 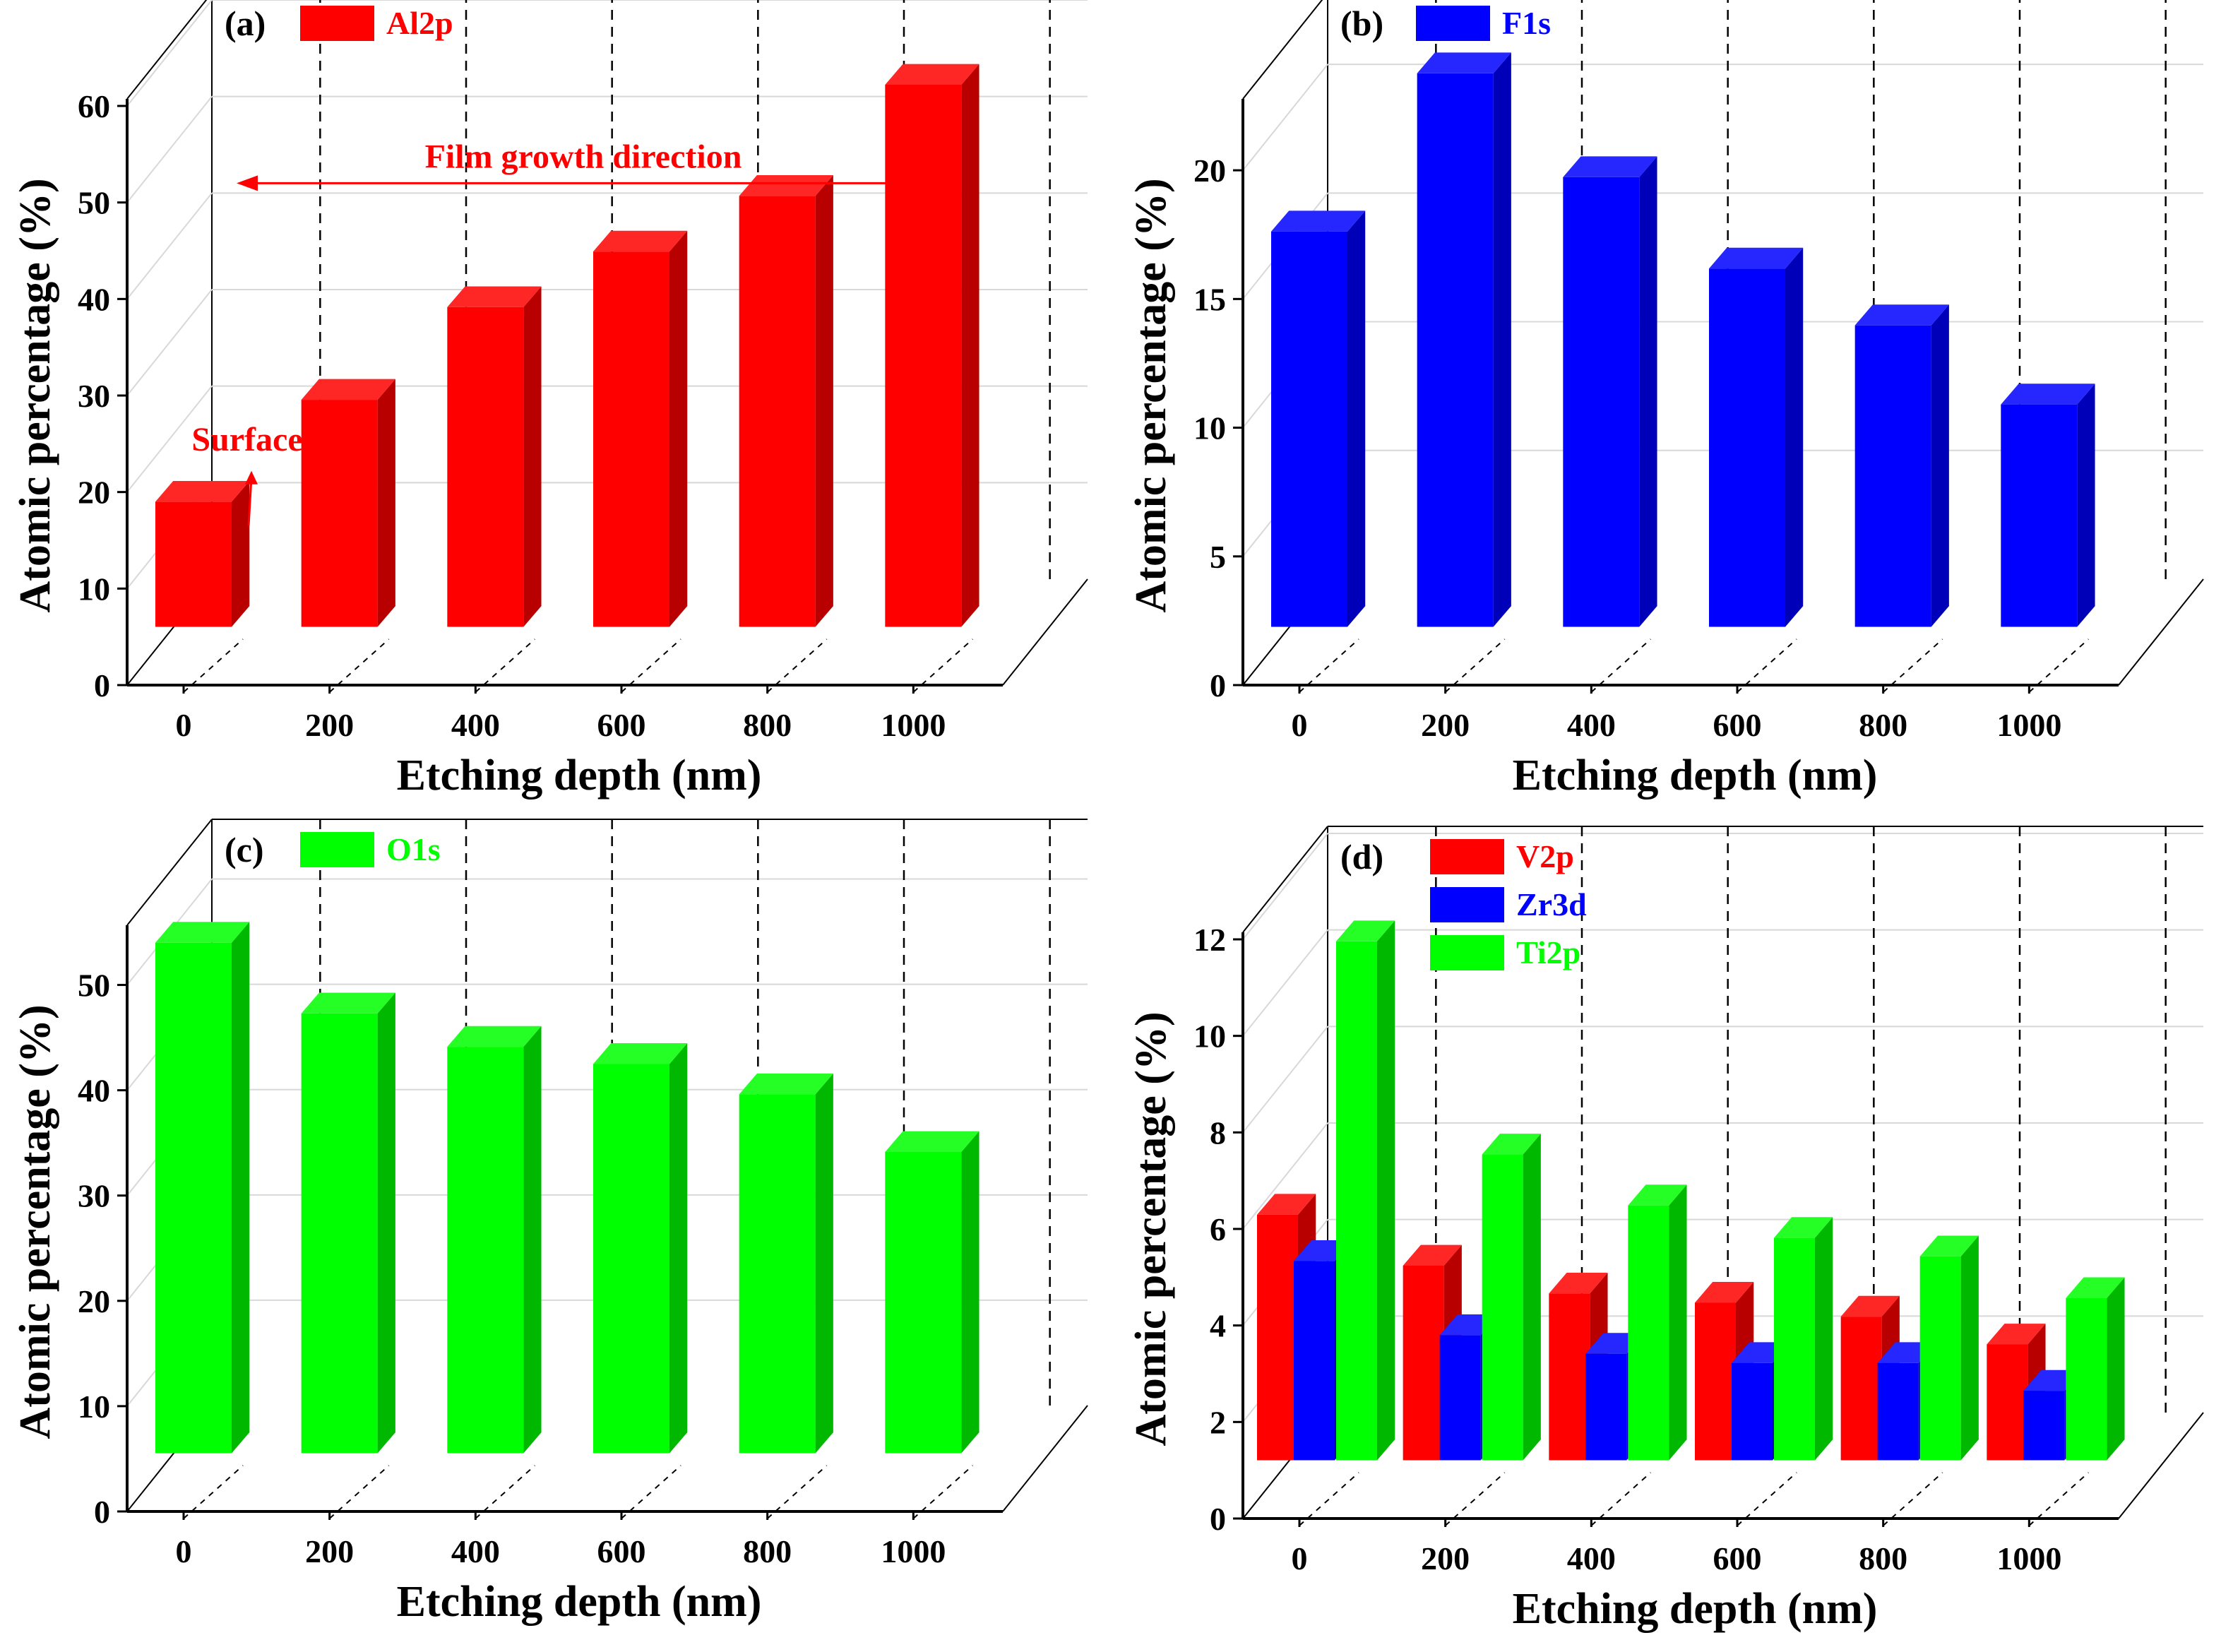 I want to click on floor-right-edge, so click(x=2161, y=1465).